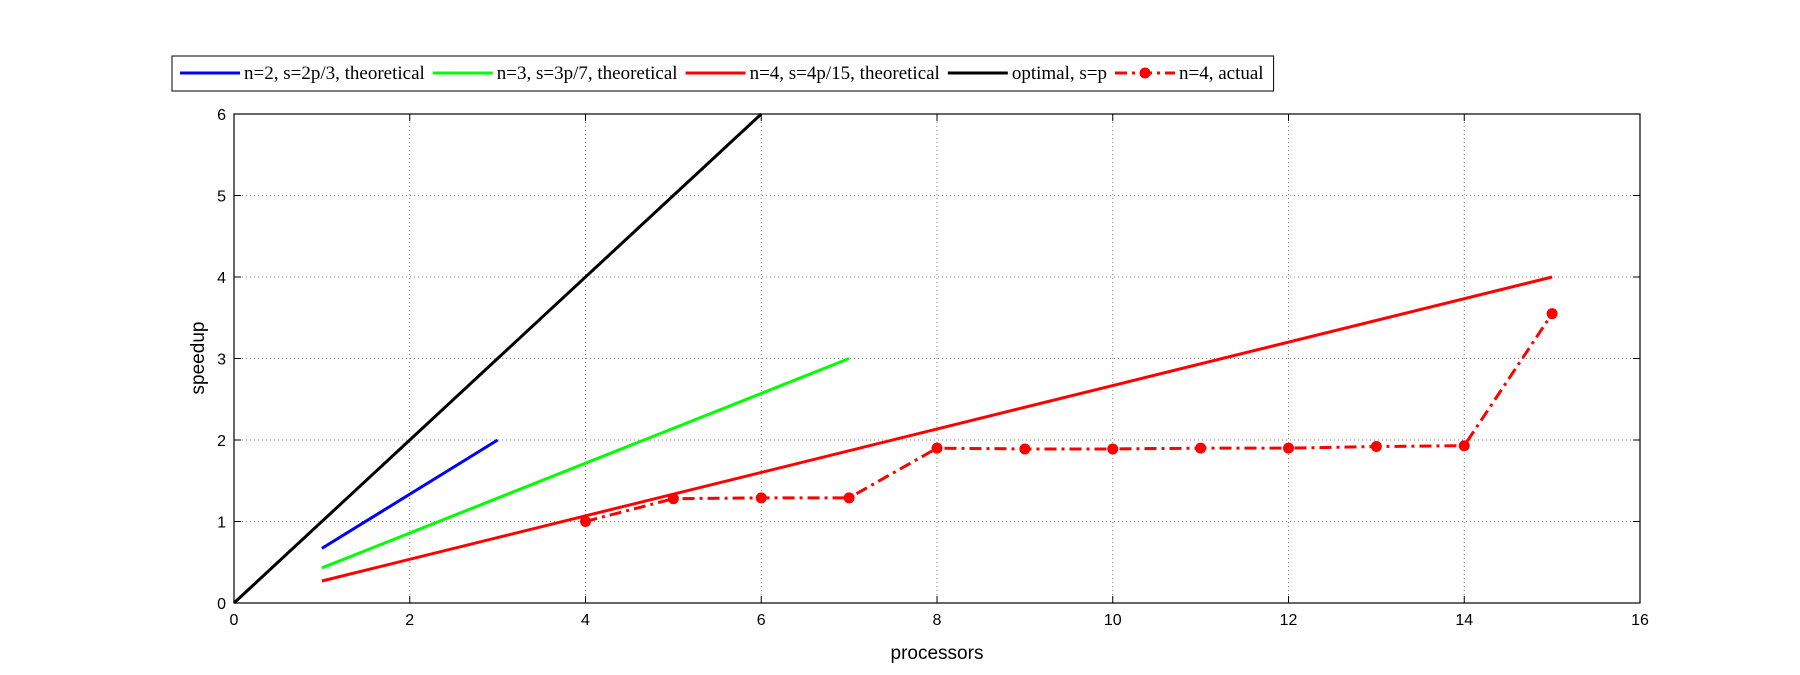  Describe the element at coordinates (221, 523) in the screenshot. I see `y-tick-label: 1` at that location.